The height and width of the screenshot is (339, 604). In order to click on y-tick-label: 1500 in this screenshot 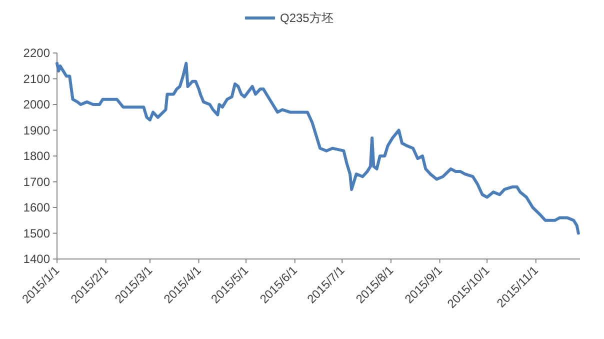, I will do `click(36, 233)`.